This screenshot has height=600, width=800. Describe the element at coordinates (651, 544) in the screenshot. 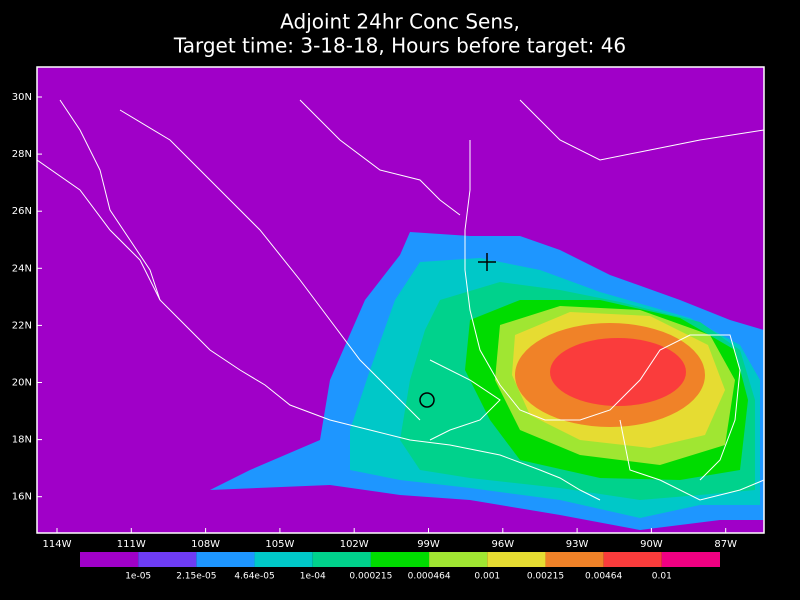

I see `lon-label: 90W` at that location.